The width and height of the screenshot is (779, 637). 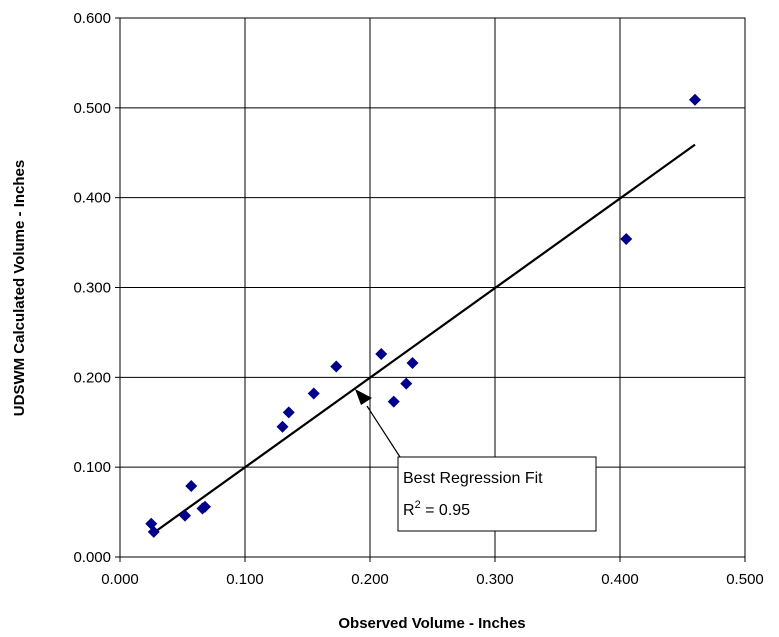 I want to click on x-tick-label: 0.300, so click(x=495, y=579).